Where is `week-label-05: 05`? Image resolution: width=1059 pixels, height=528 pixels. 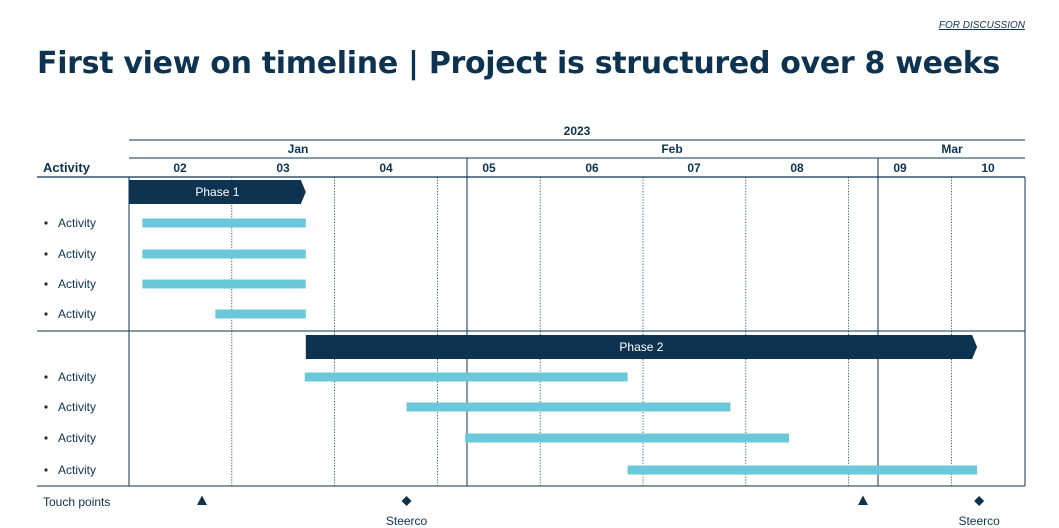 week-label-05: 05 is located at coordinates (489, 168).